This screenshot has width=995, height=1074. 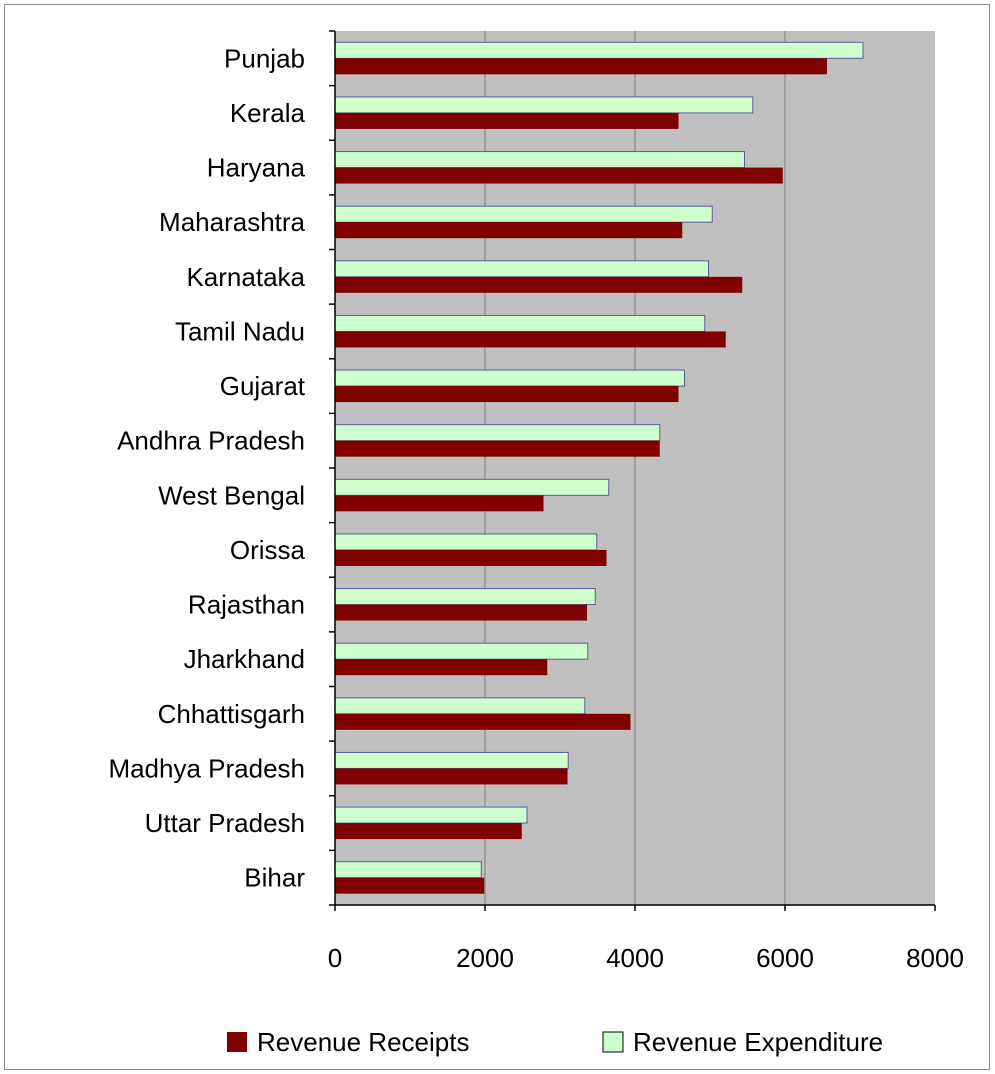 I want to click on bar-revenue-receipts-gujarat, so click(x=507, y=394).